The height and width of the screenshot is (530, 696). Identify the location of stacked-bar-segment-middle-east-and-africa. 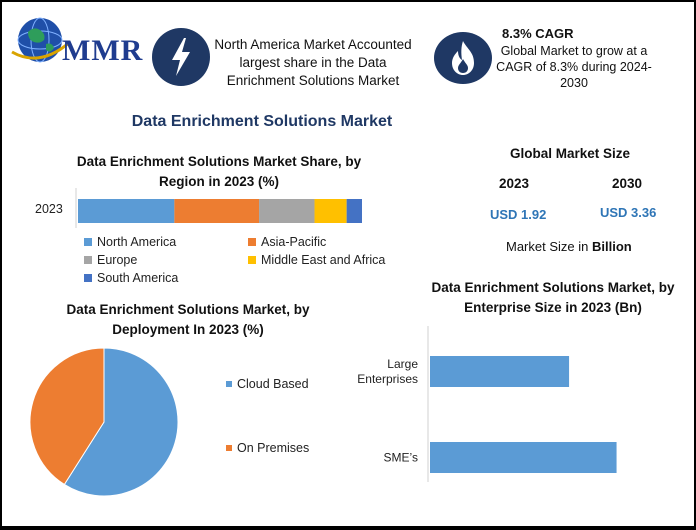
(330, 211).